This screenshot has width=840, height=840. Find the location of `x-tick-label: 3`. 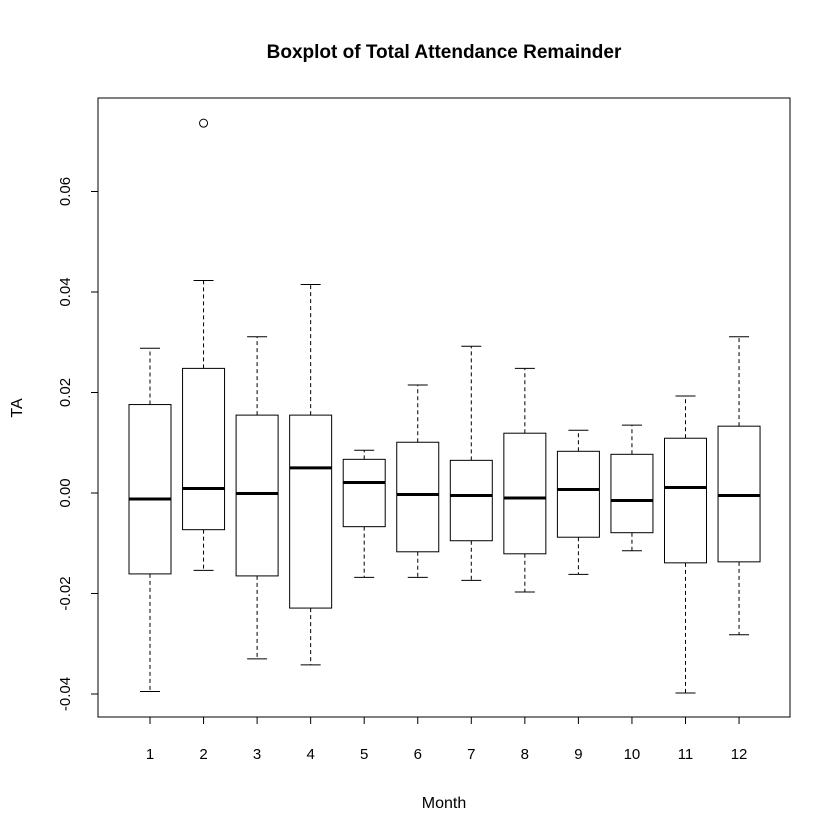

x-tick-label: 3 is located at coordinates (257, 754).